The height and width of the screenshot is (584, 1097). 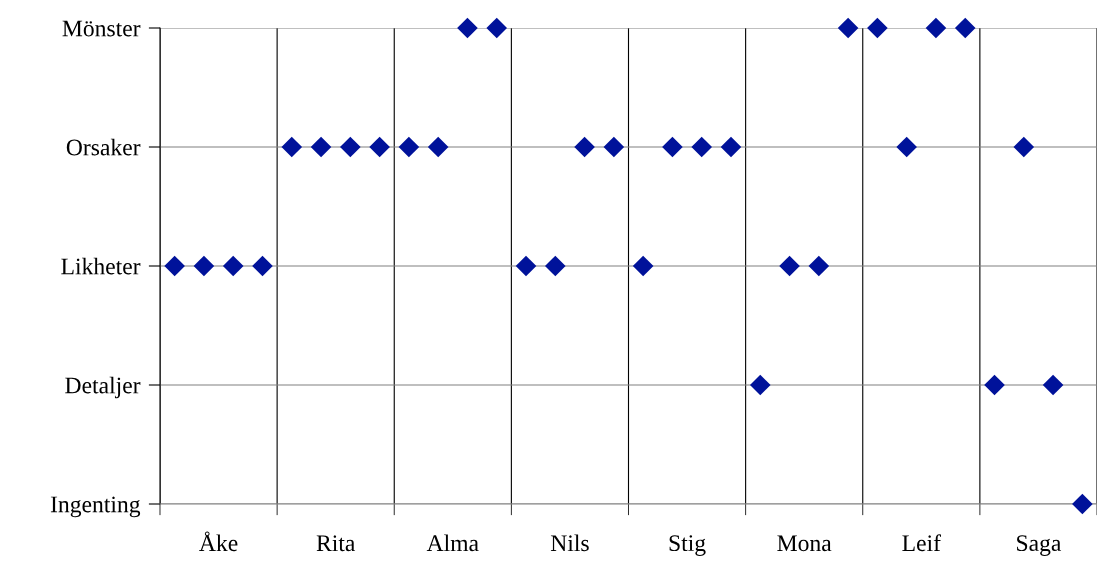 I want to click on category-label: Mönster, so click(x=101, y=28).